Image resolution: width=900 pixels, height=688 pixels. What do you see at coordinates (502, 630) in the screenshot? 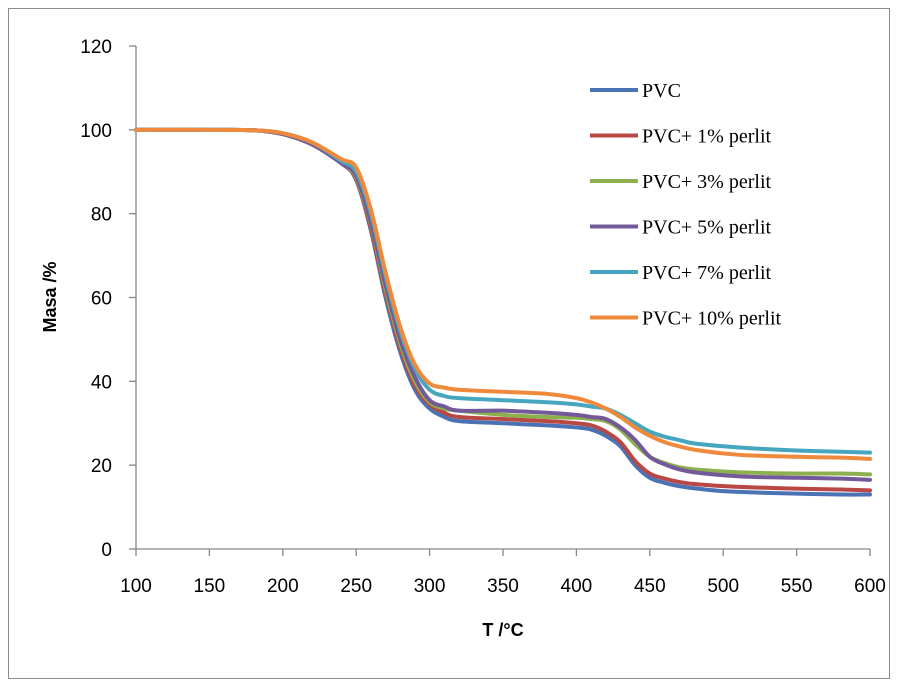
I see `x-axis-title: T /°C` at bounding box center [502, 630].